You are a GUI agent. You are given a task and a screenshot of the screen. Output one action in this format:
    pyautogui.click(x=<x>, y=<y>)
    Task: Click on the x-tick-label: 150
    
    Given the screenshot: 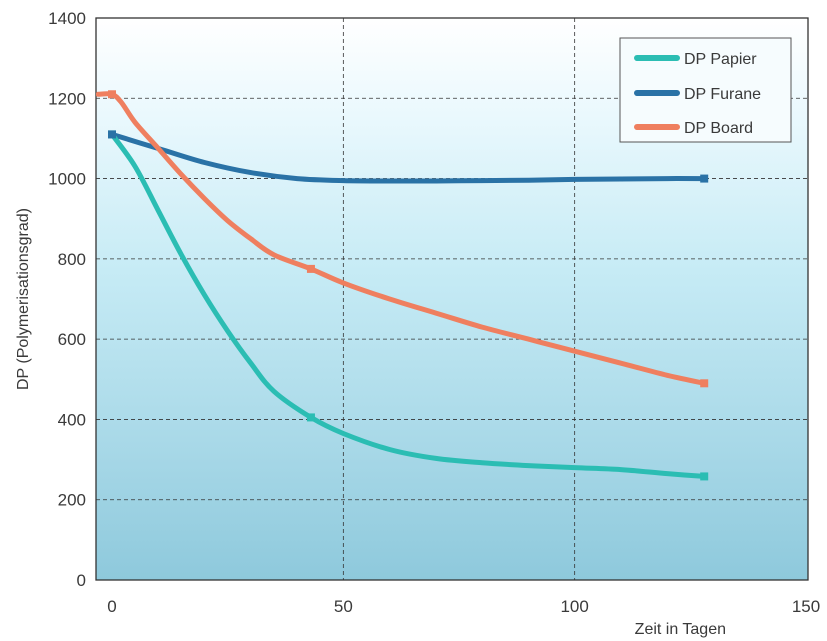 What is the action you would take?
    pyautogui.click(x=806, y=606)
    